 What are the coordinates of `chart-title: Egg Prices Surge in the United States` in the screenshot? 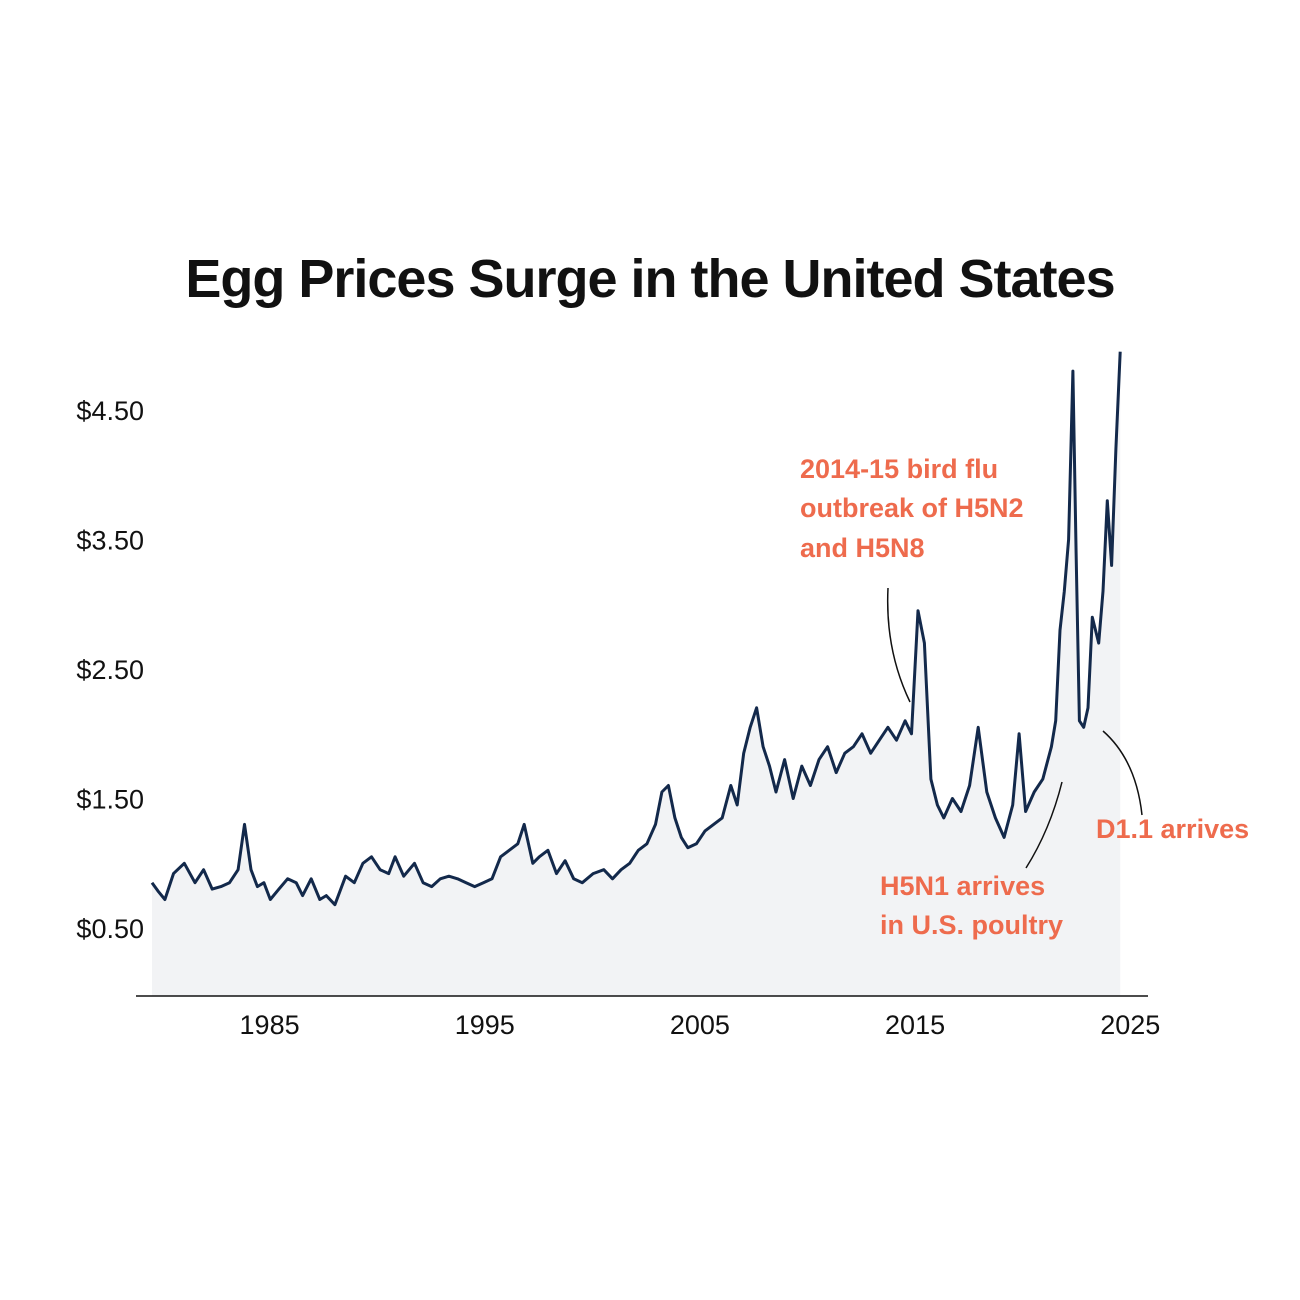 It's located at (650, 279).